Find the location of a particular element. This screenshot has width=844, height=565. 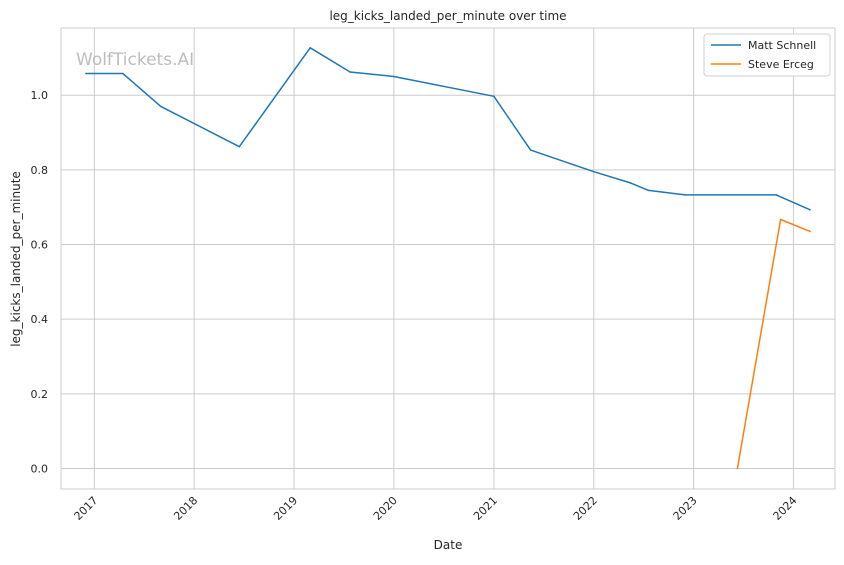

y-axis-title: leg_kicks_landed_per_minute is located at coordinates (16, 259).